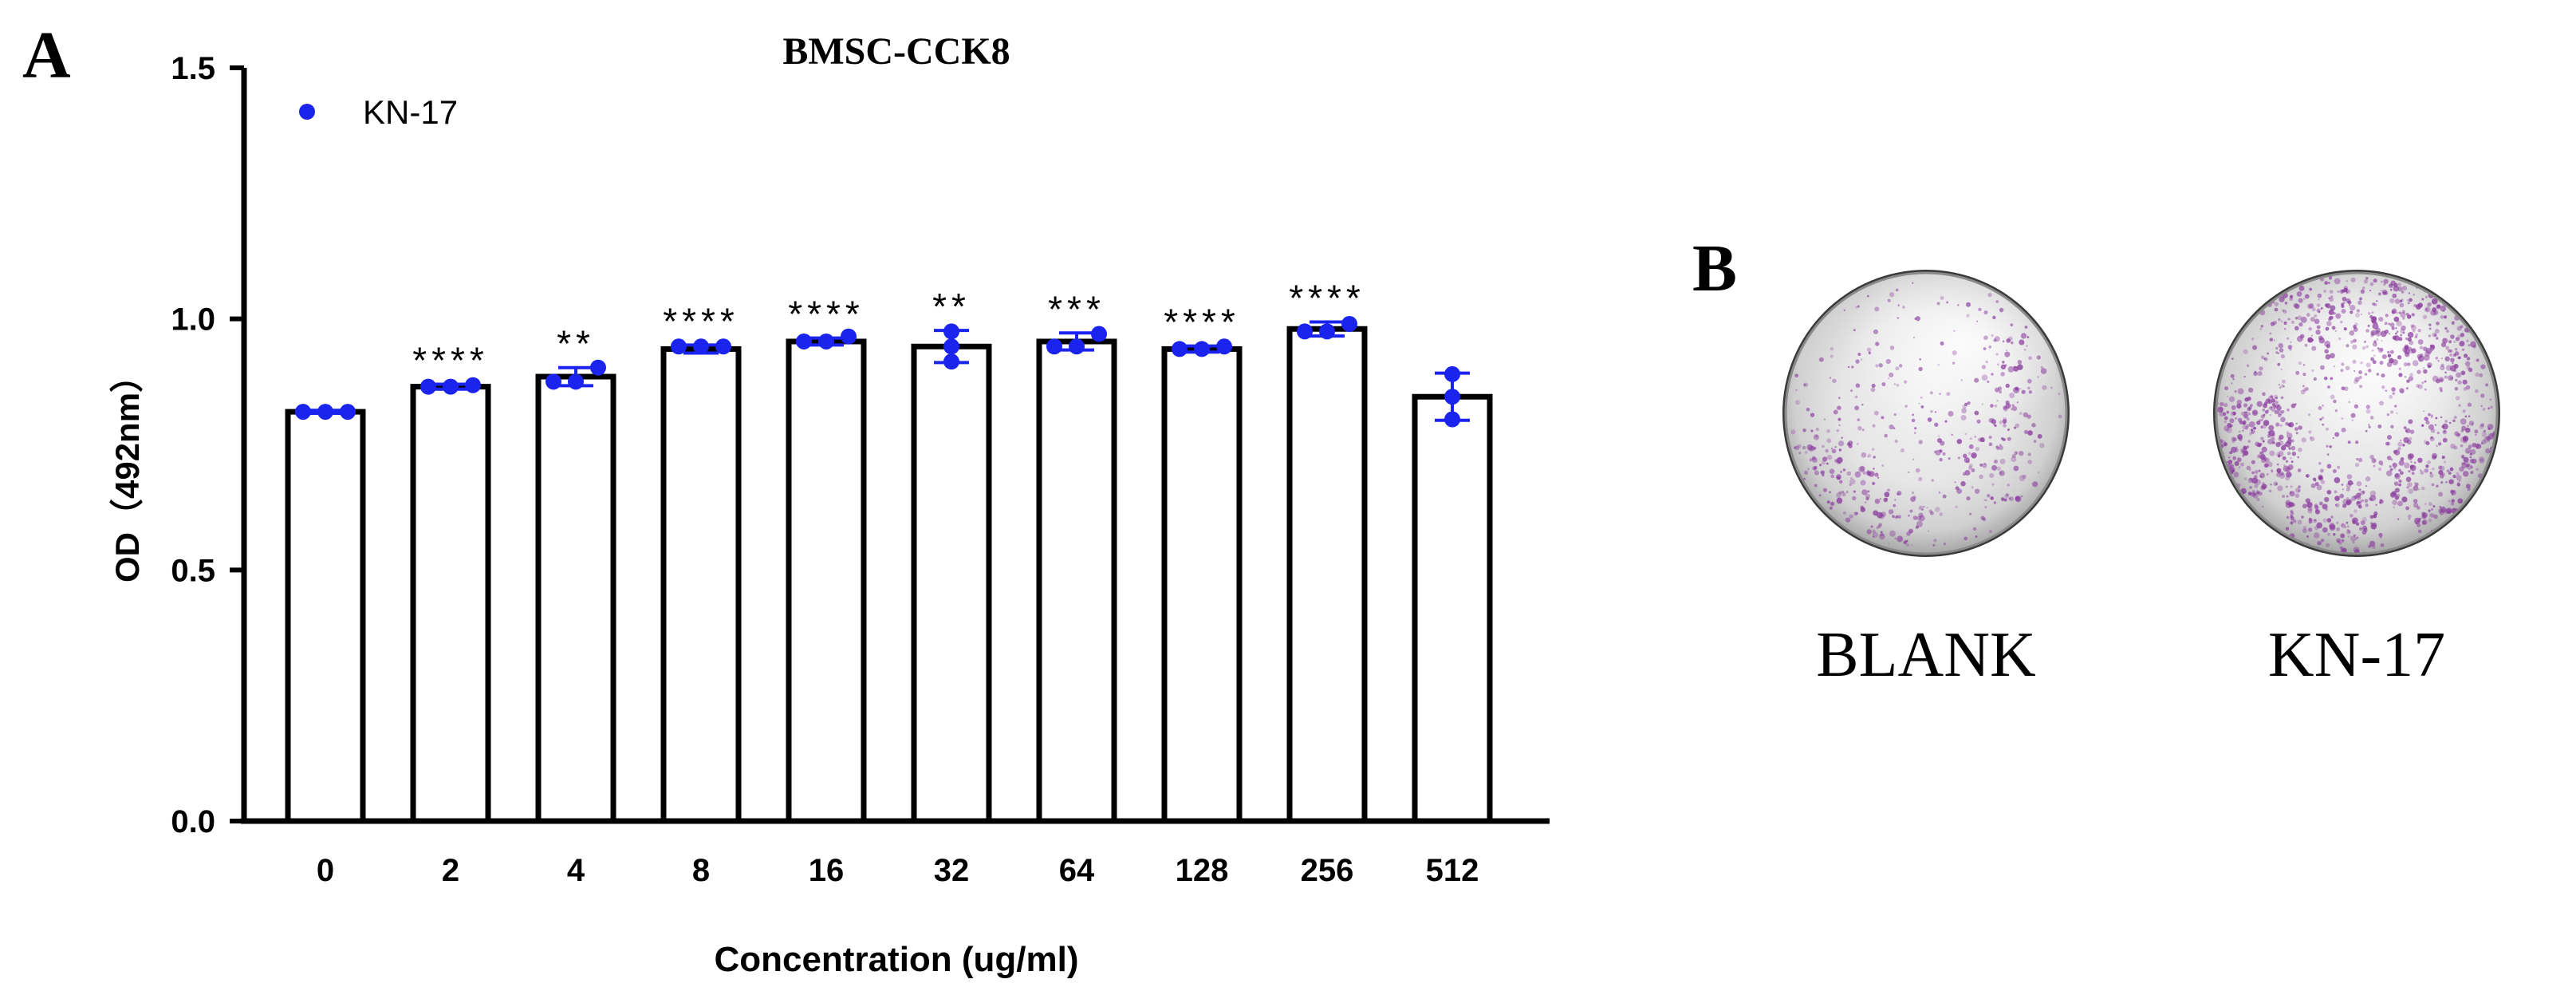 The height and width of the screenshot is (995, 2576). Describe the element at coordinates (679, 346) in the screenshot. I see `data-point` at that location.